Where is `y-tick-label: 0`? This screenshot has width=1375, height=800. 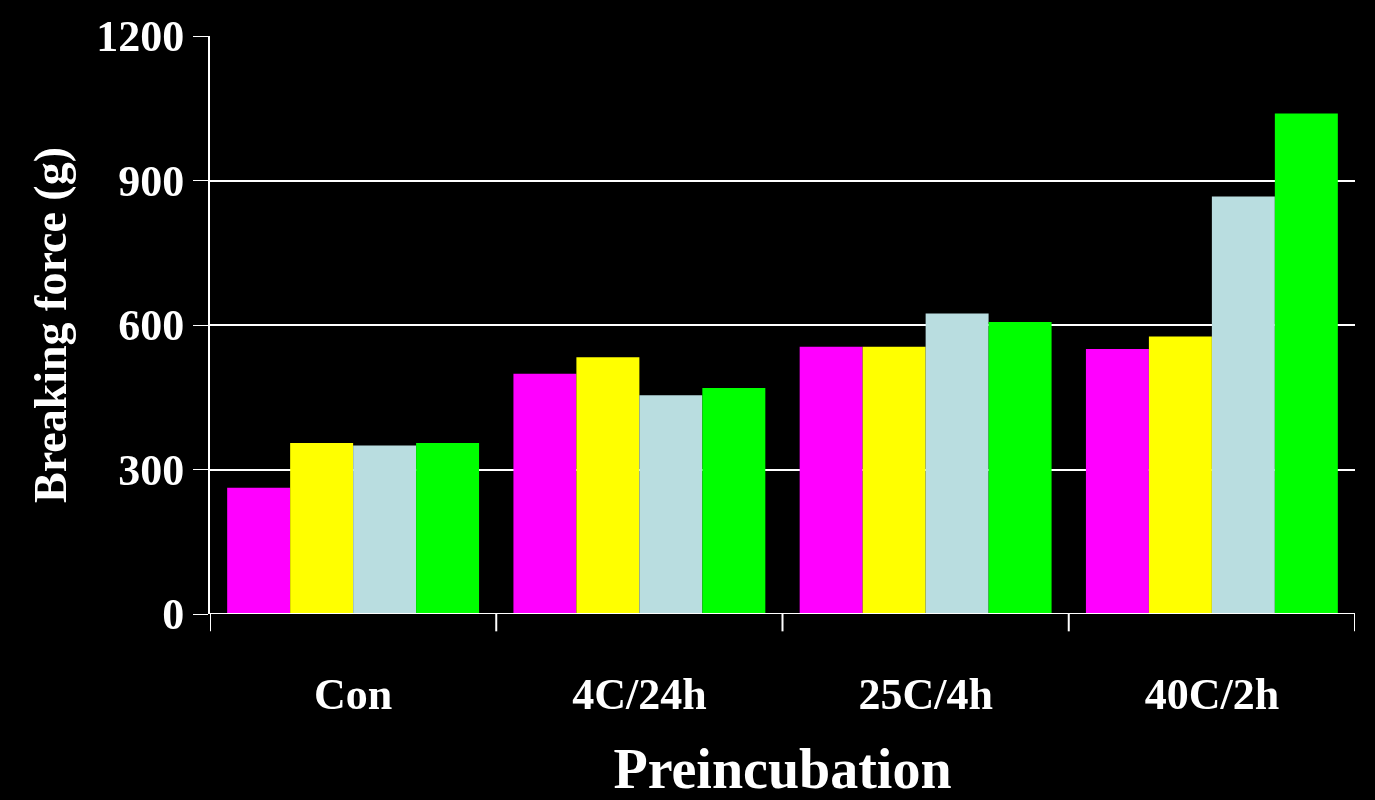 y-tick-label: 0 is located at coordinates (173, 615).